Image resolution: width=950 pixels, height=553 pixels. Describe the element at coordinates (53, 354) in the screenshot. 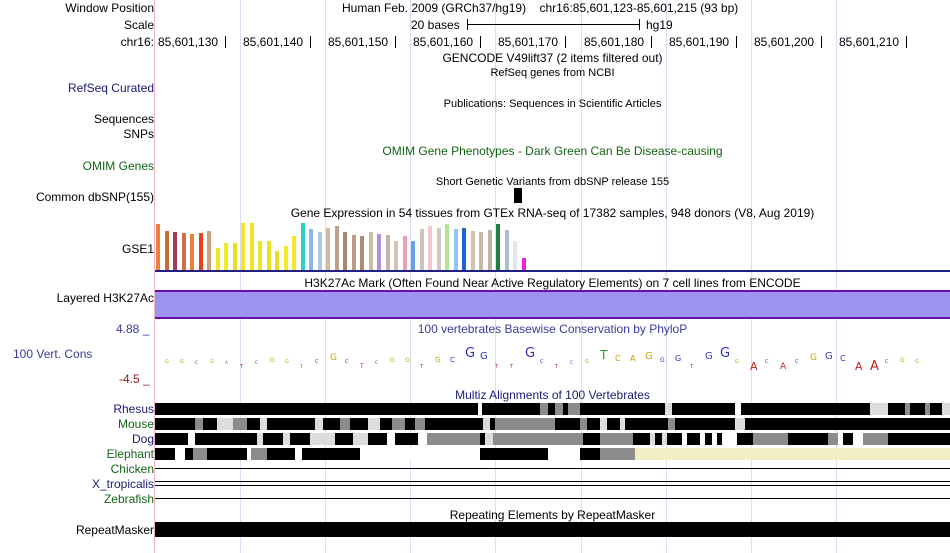

I see `cons-track-label: 100 Vert. Cons` at that location.